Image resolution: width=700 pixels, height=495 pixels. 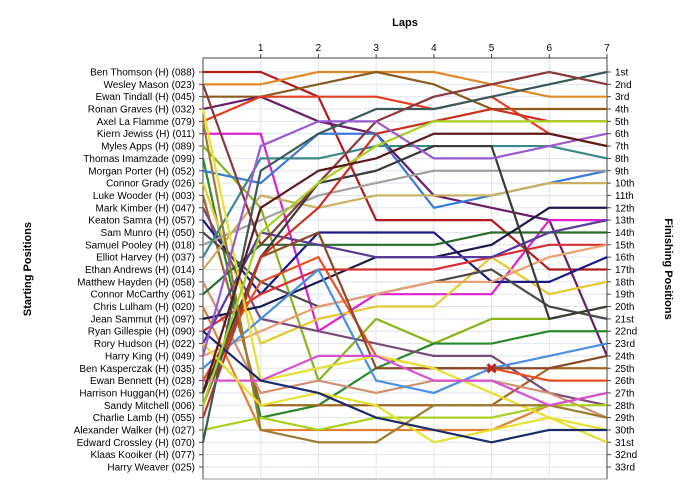 I want to click on starting-position-label: Myles Apps (H) (089), so click(x=148, y=147).